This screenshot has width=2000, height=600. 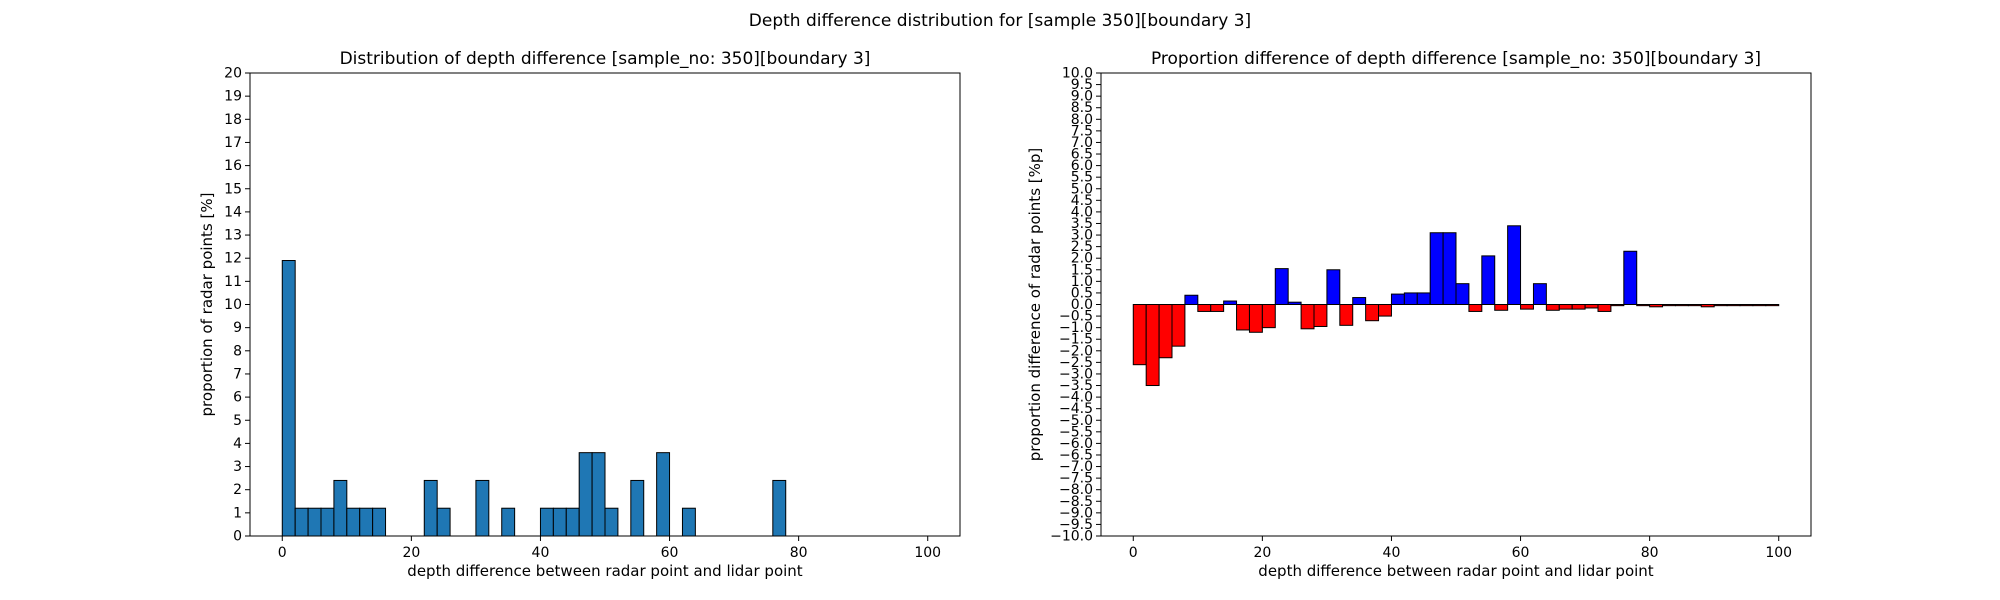 I want to click on x-tick-label: 60, so click(x=1521, y=553).